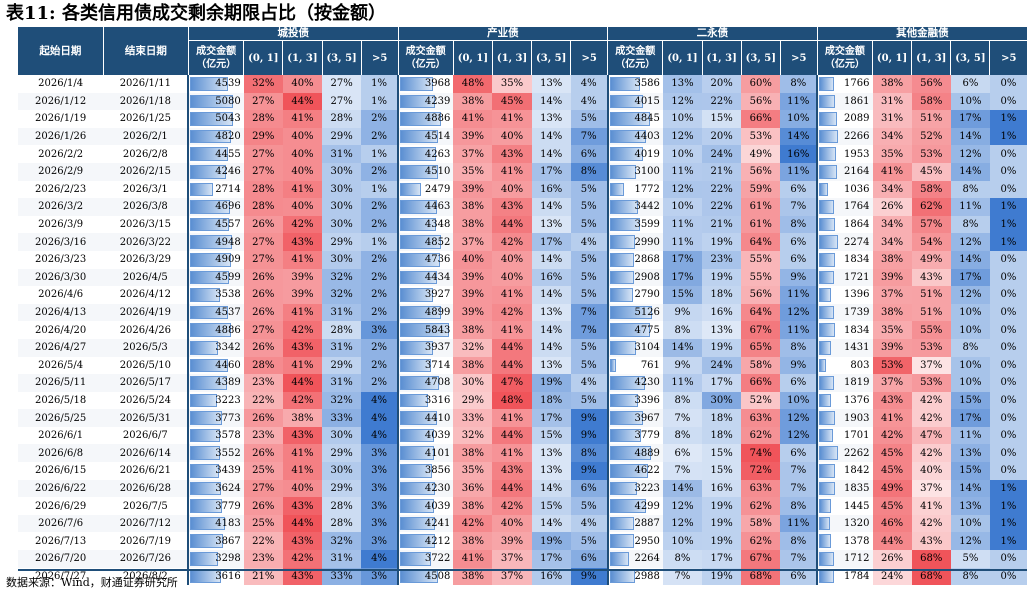 The height and width of the screenshot is (598, 1032). Describe the element at coordinates (892, 523) in the screenshot. I see `share-cell: 46%` at that location.